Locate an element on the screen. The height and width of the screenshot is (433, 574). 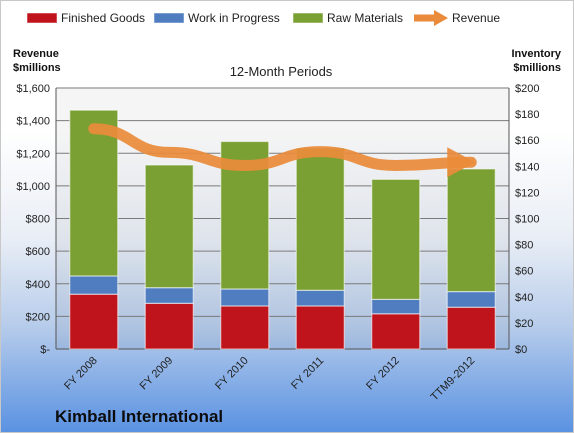
left-tick-label: $200 is located at coordinates (38, 317).